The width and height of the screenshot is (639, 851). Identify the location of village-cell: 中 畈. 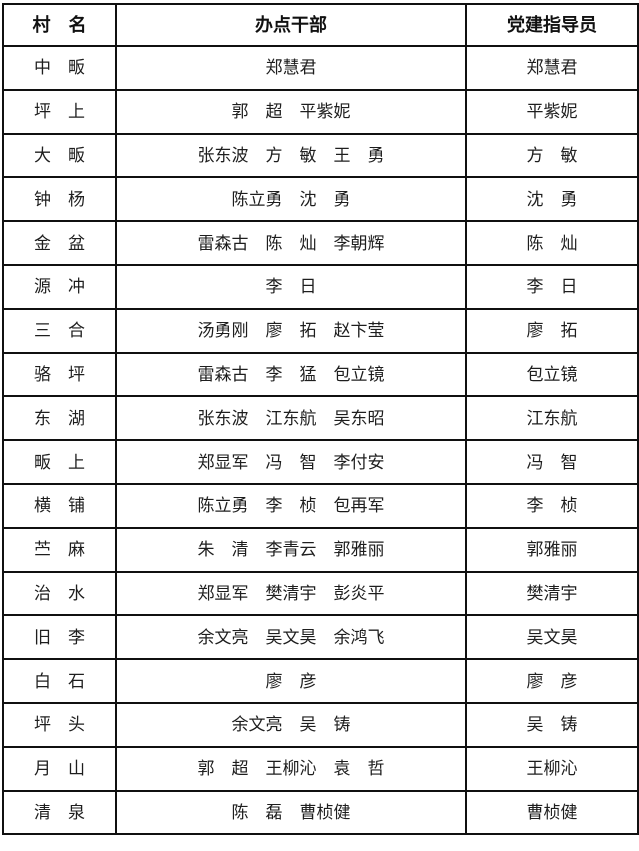
(59, 68).